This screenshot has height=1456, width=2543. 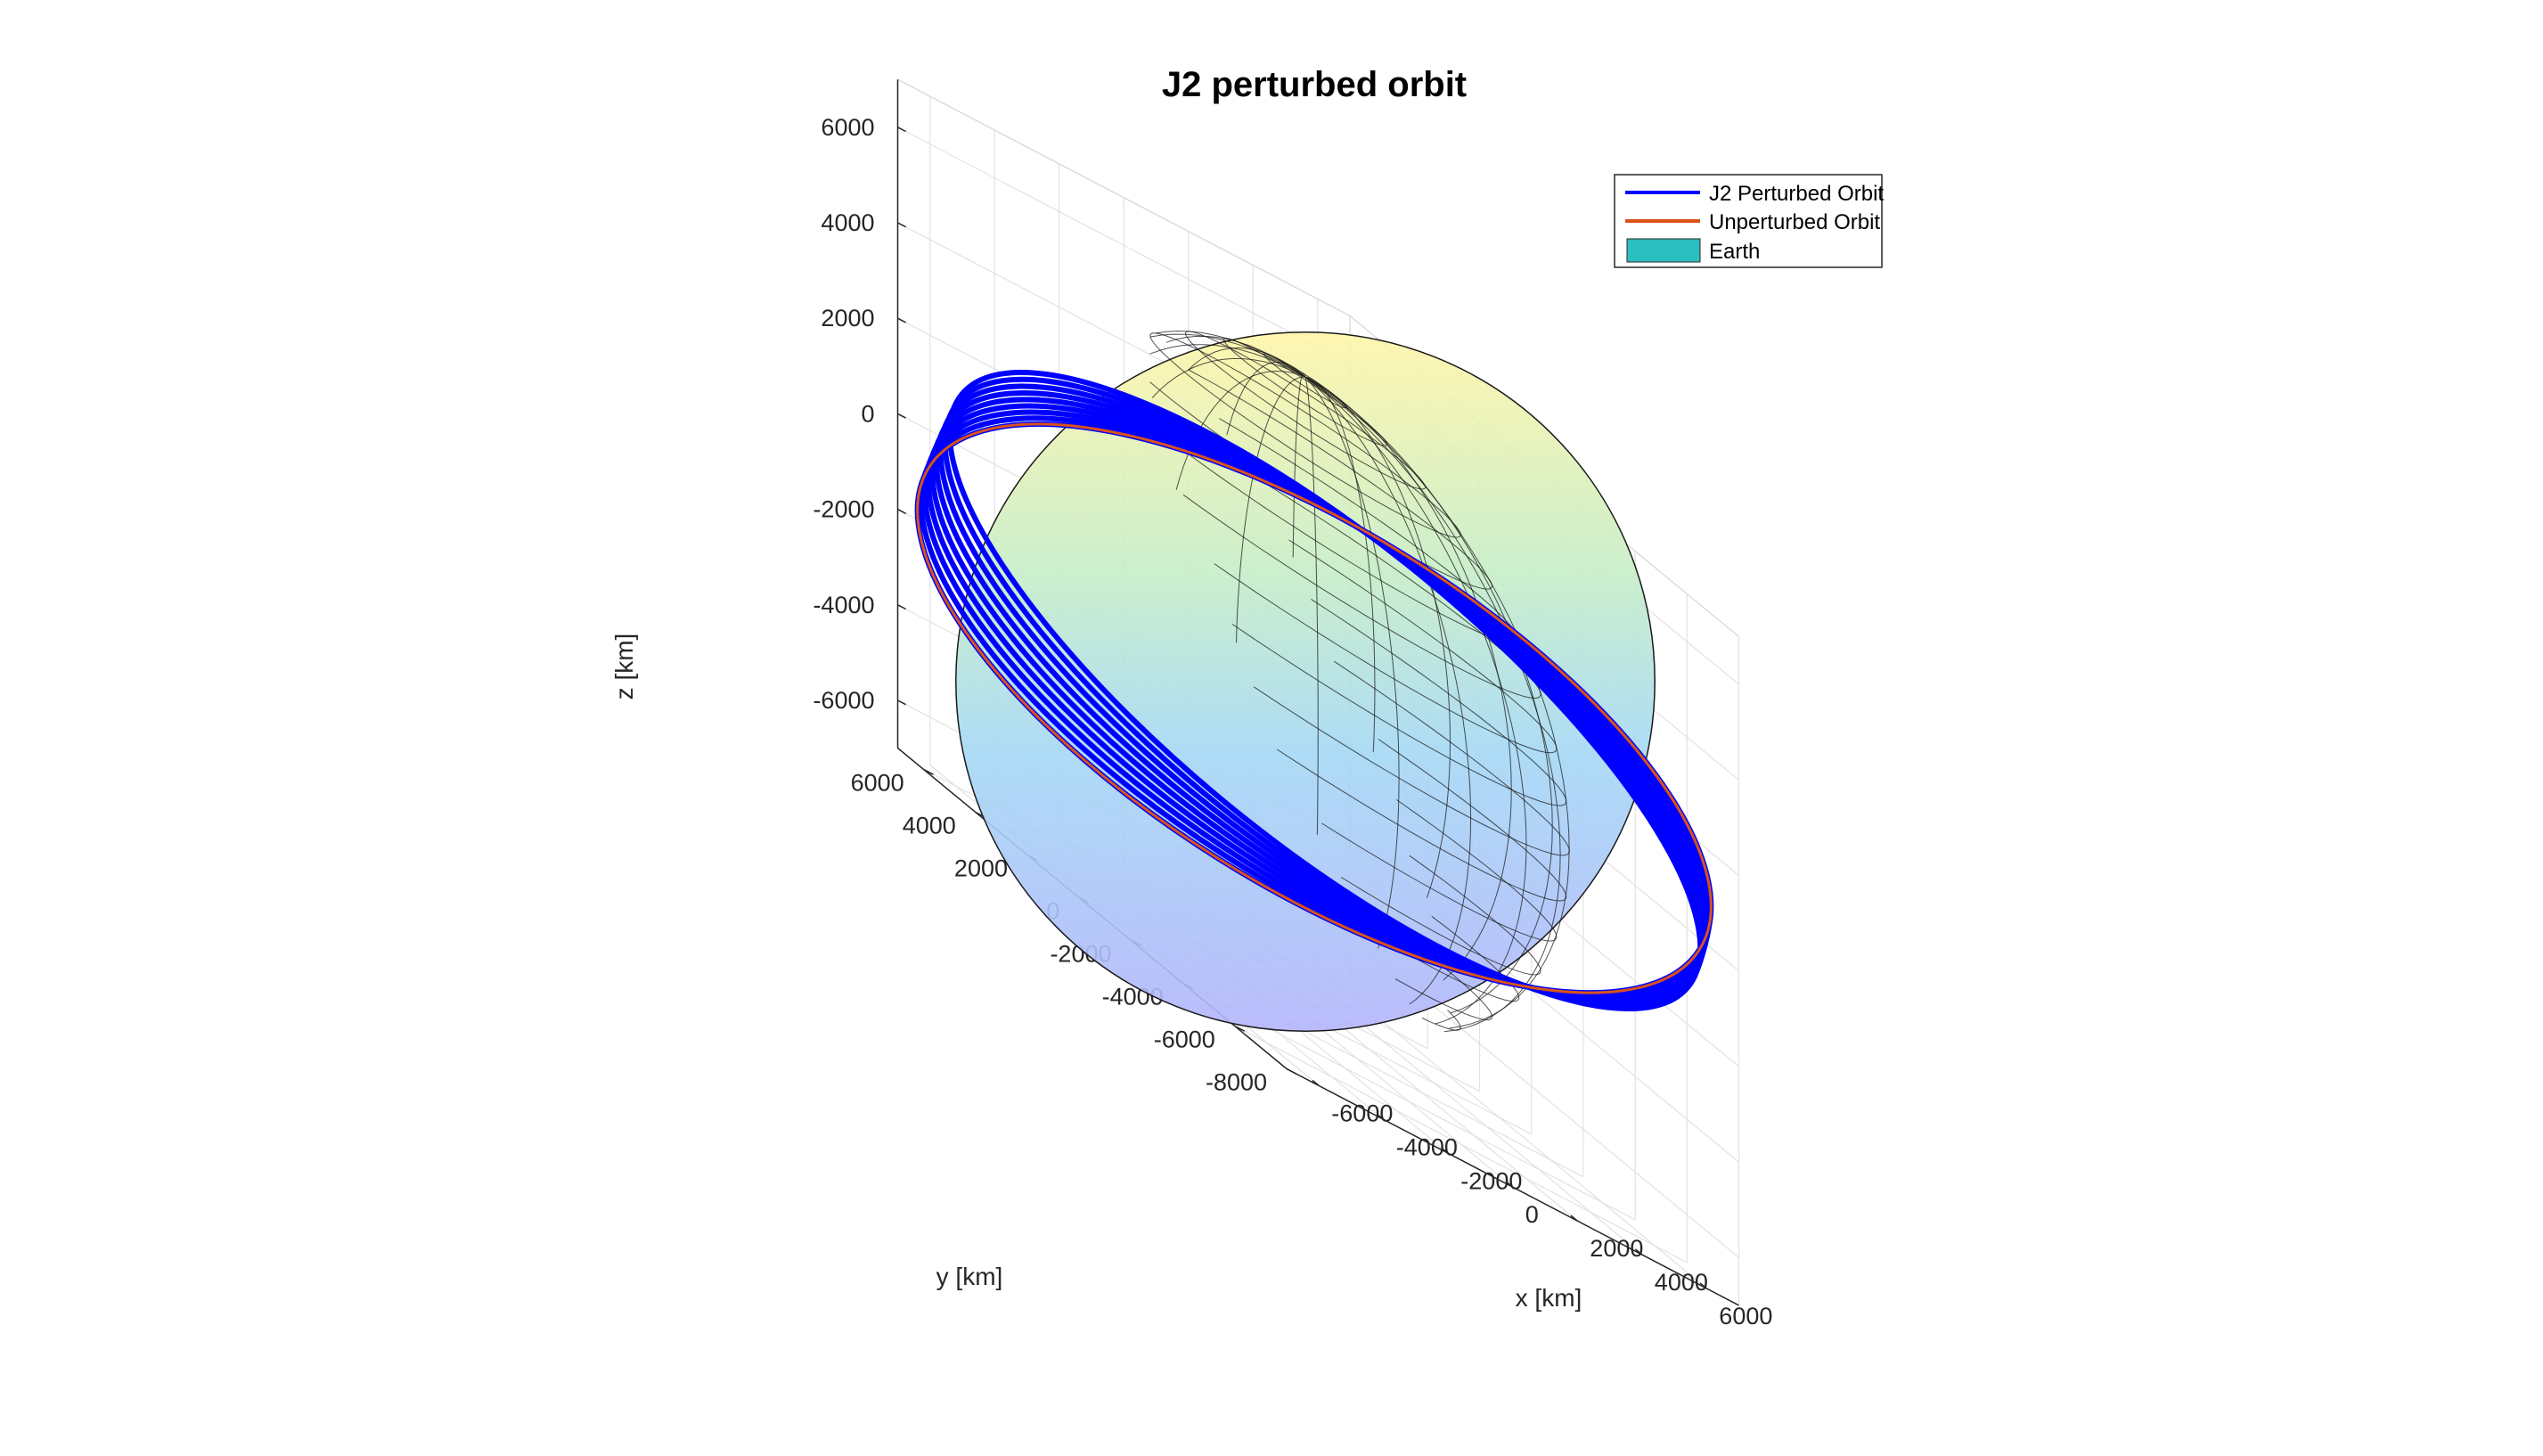 What do you see at coordinates (847, 128) in the screenshot?
I see `z-tick-label: 6000` at bounding box center [847, 128].